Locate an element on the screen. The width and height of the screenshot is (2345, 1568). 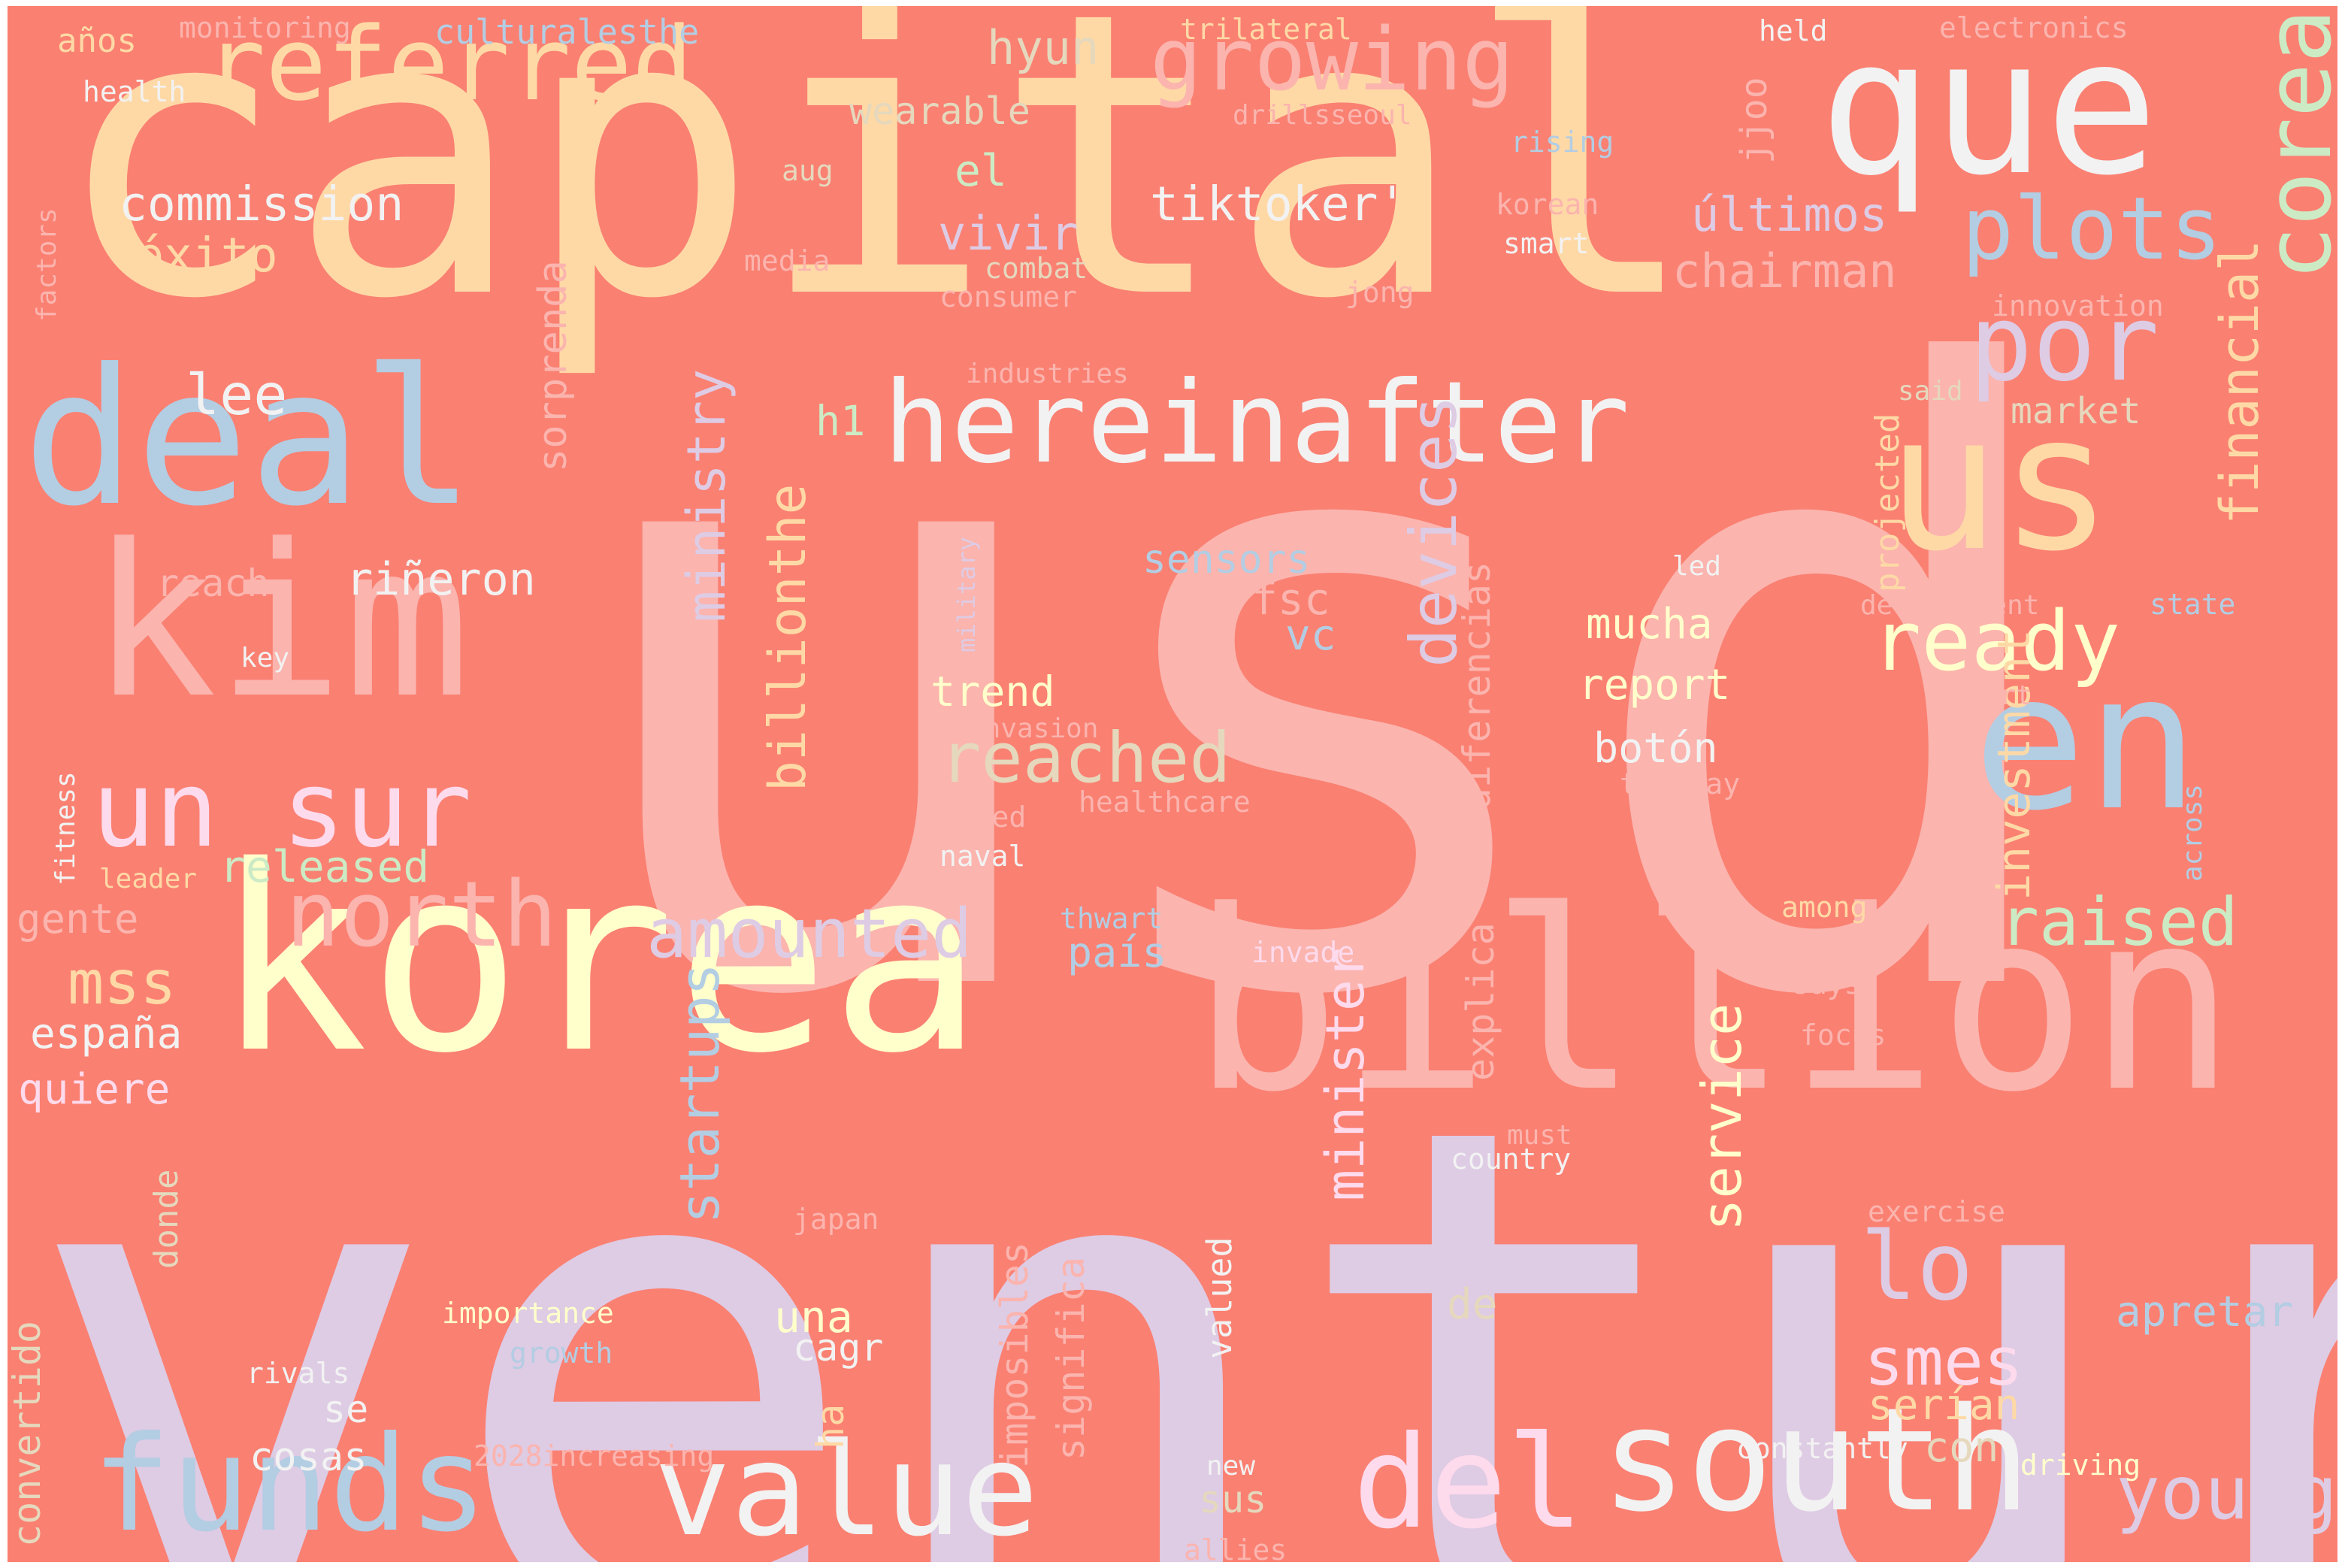
word-south: south is located at coordinates (1816, 1460).